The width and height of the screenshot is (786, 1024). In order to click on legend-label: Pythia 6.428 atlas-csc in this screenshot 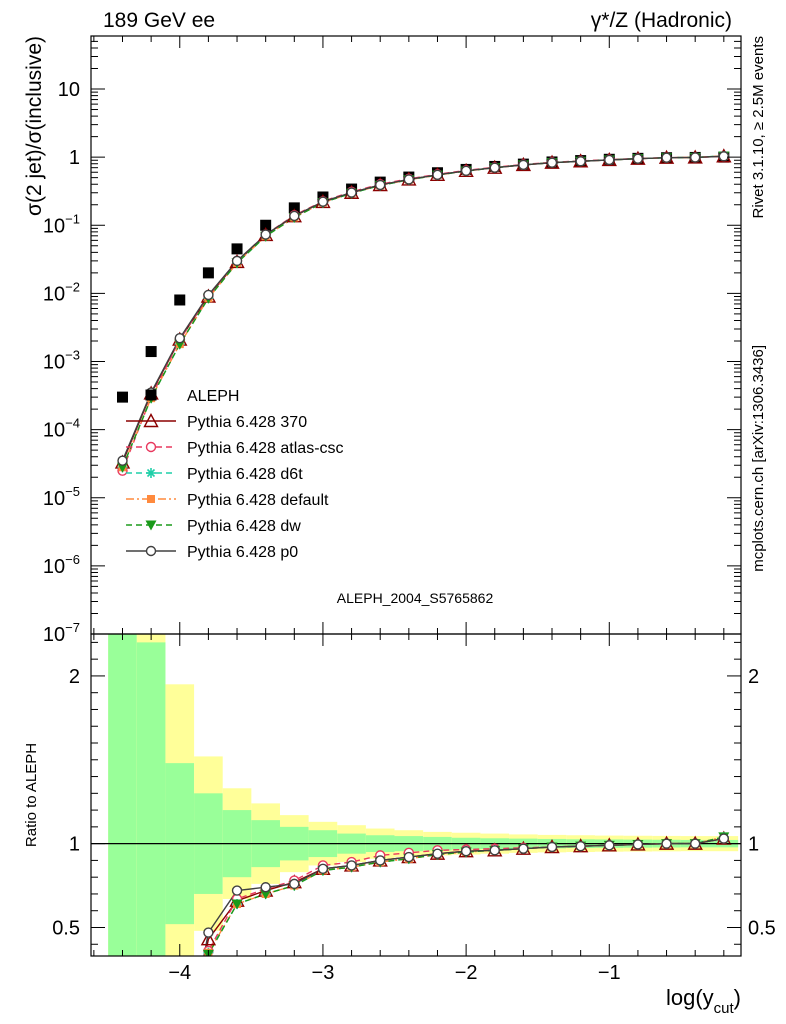, I will do `click(265, 448)`.